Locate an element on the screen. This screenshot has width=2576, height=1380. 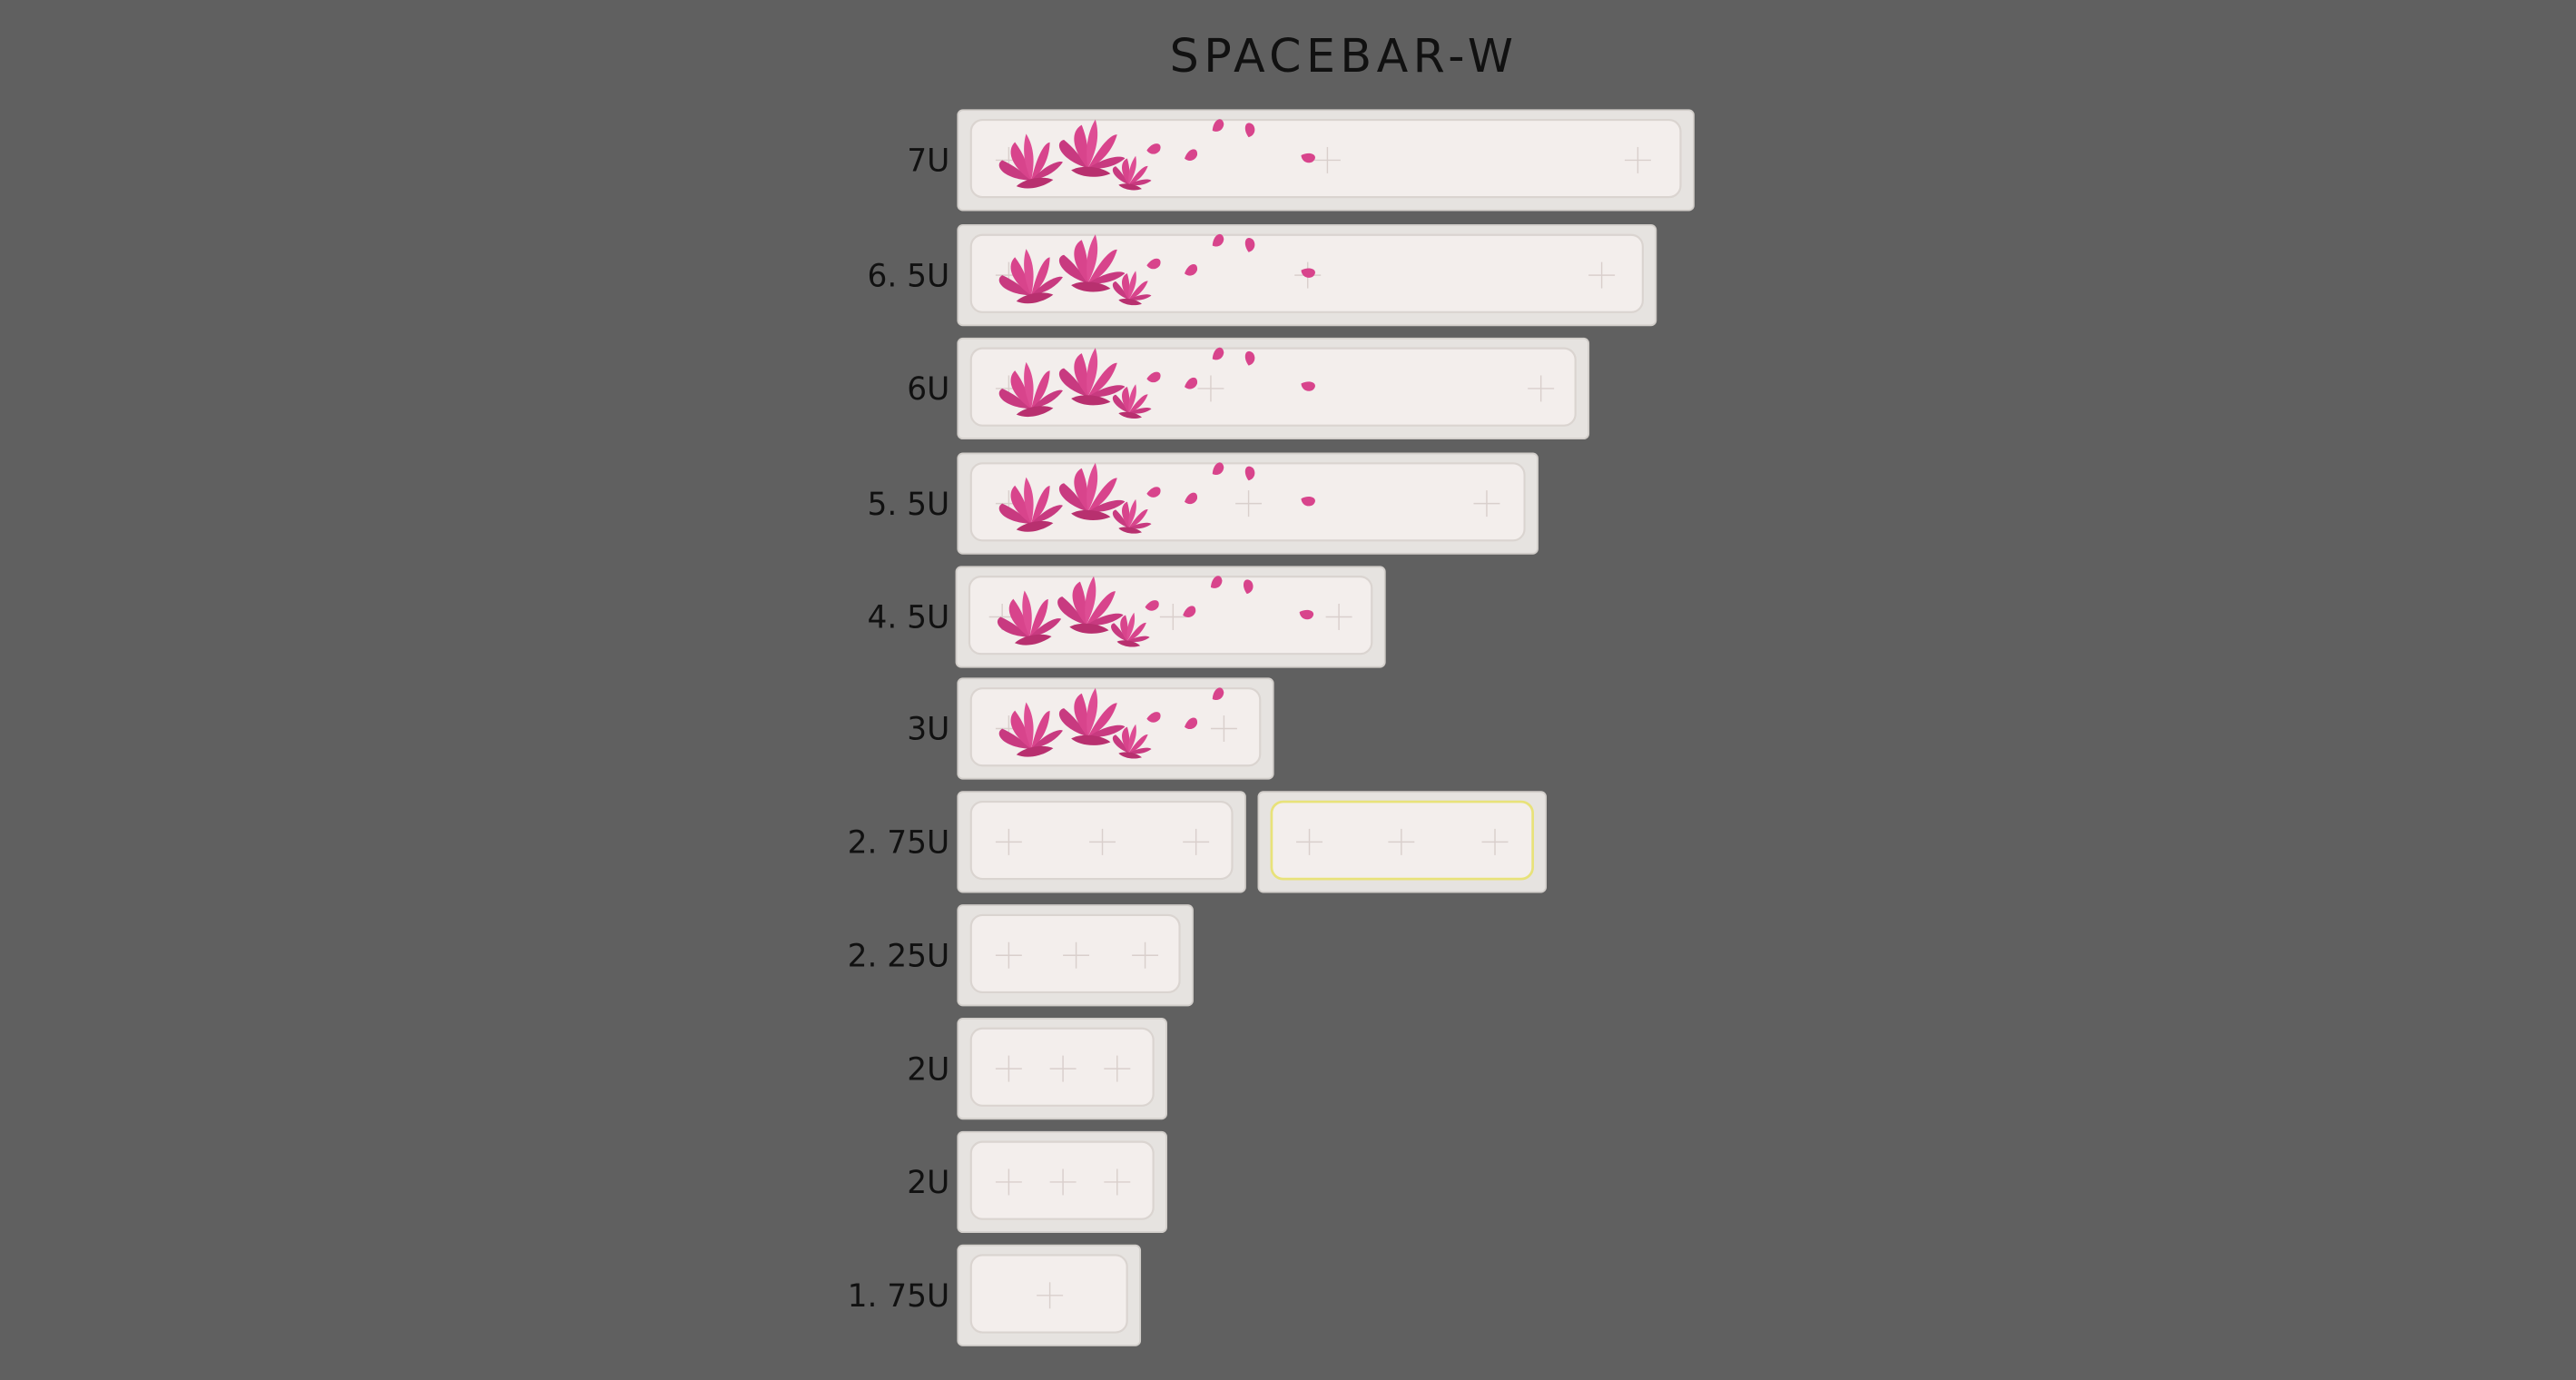
title: SPACEBAR-W is located at coordinates (1344, 56).